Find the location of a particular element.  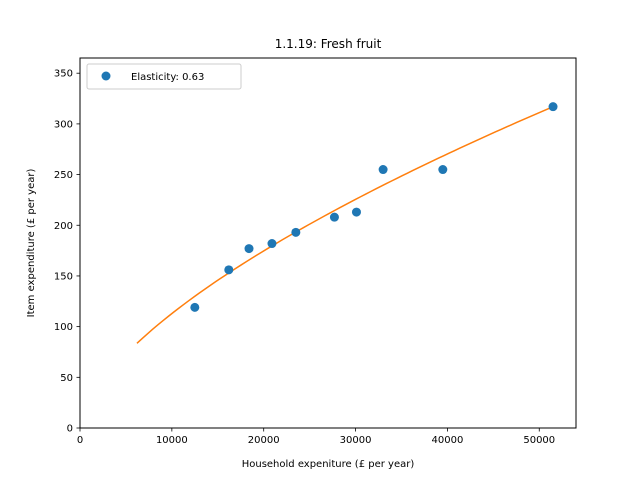

x-tick-label: 20000 is located at coordinates (264, 440).